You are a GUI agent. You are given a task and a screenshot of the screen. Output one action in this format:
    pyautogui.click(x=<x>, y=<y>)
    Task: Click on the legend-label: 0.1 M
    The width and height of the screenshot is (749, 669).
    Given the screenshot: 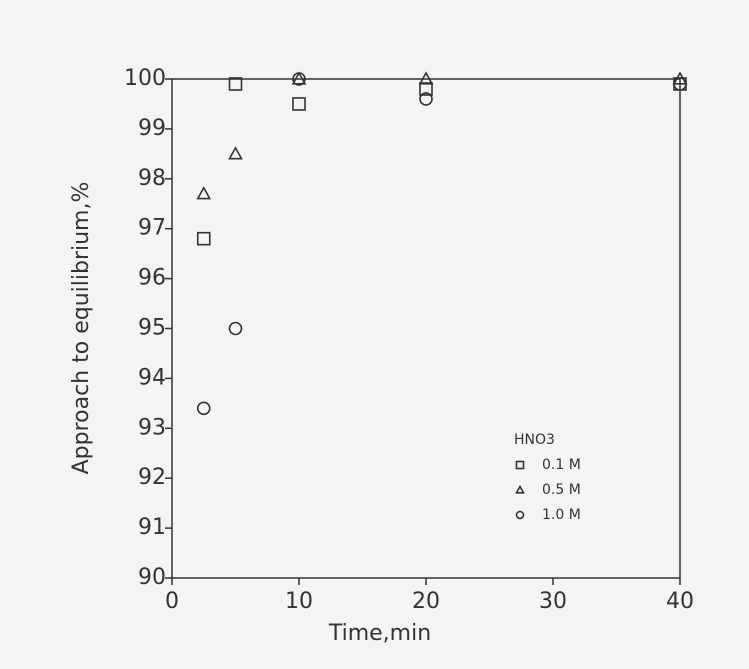 What is the action you would take?
    pyautogui.click(x=561, y=465)
    